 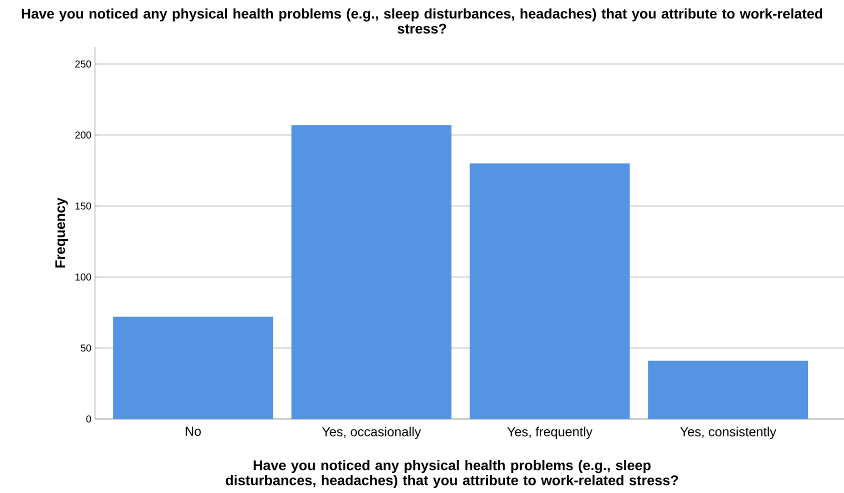 What do you see at coordinates (83, 135) in the screenshot?
I see `y-tick-label: 200` at bounding box center [83, 135].